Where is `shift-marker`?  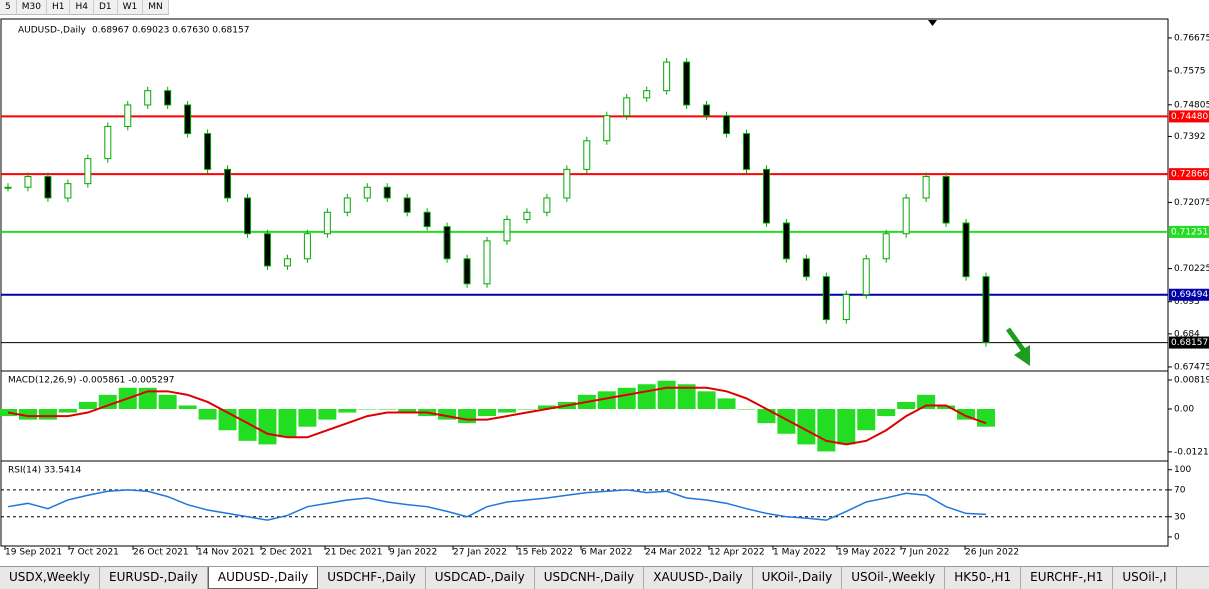 shift-marker is located at coordinates (932, 23).